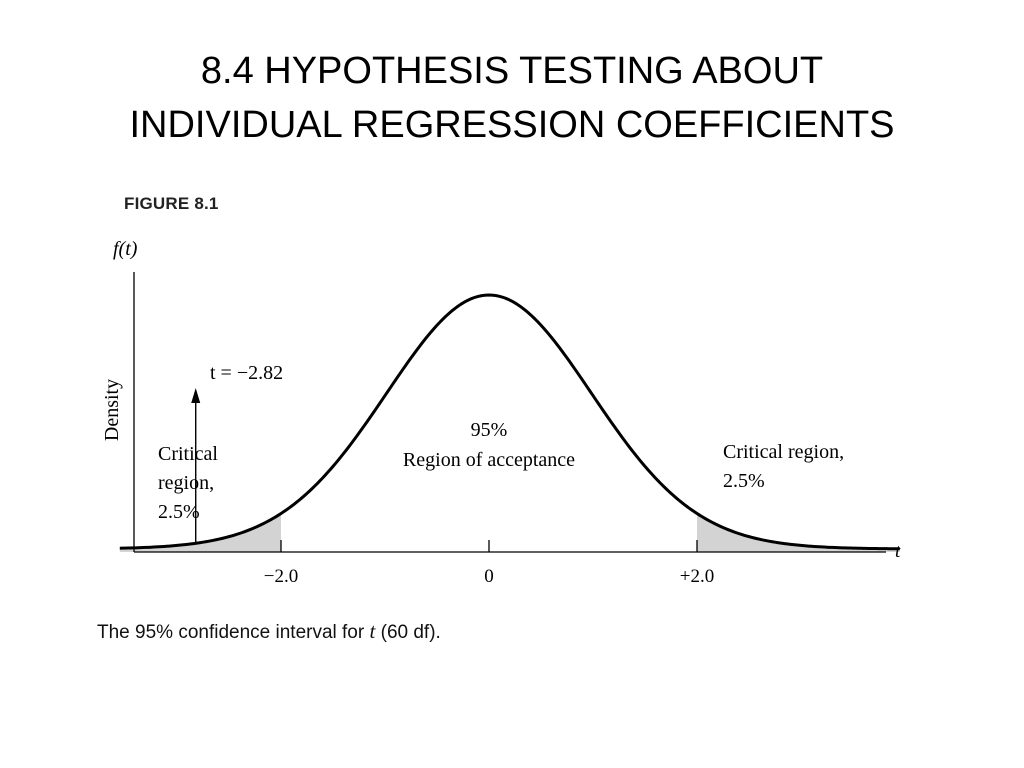  I want to click on x-tick-label-neg2: −2.0, so click(281, 576).